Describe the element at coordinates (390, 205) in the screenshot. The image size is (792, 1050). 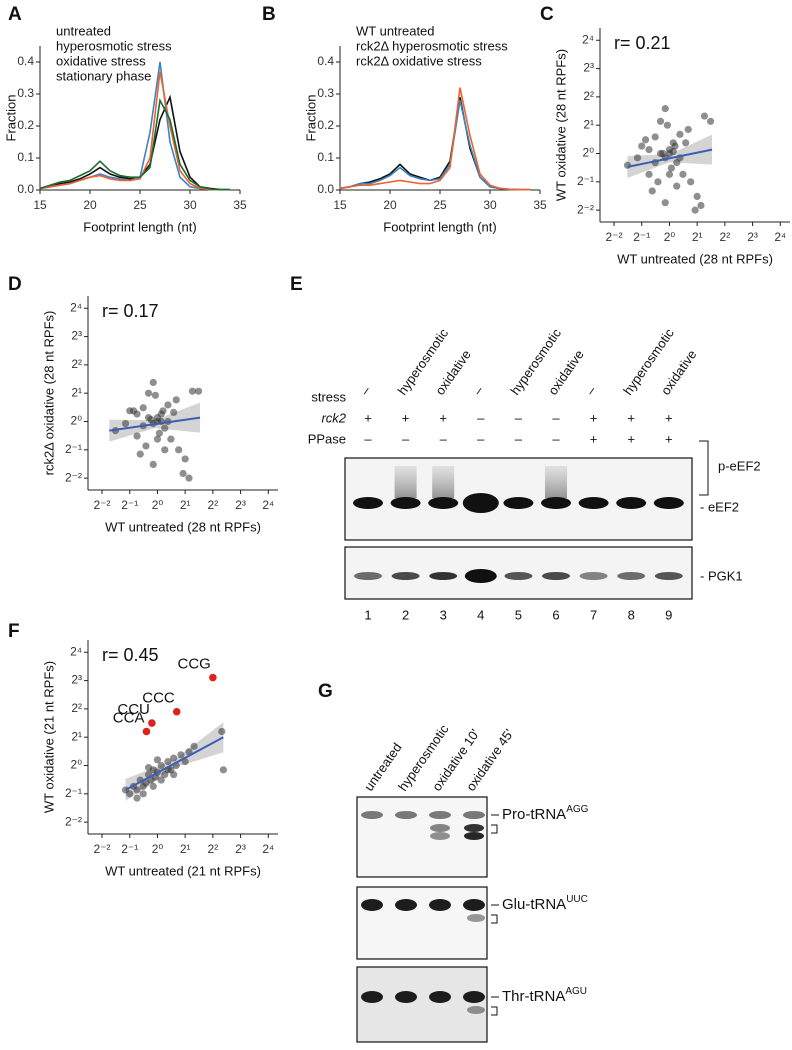
I see `x-tick-label: 20` at that location.